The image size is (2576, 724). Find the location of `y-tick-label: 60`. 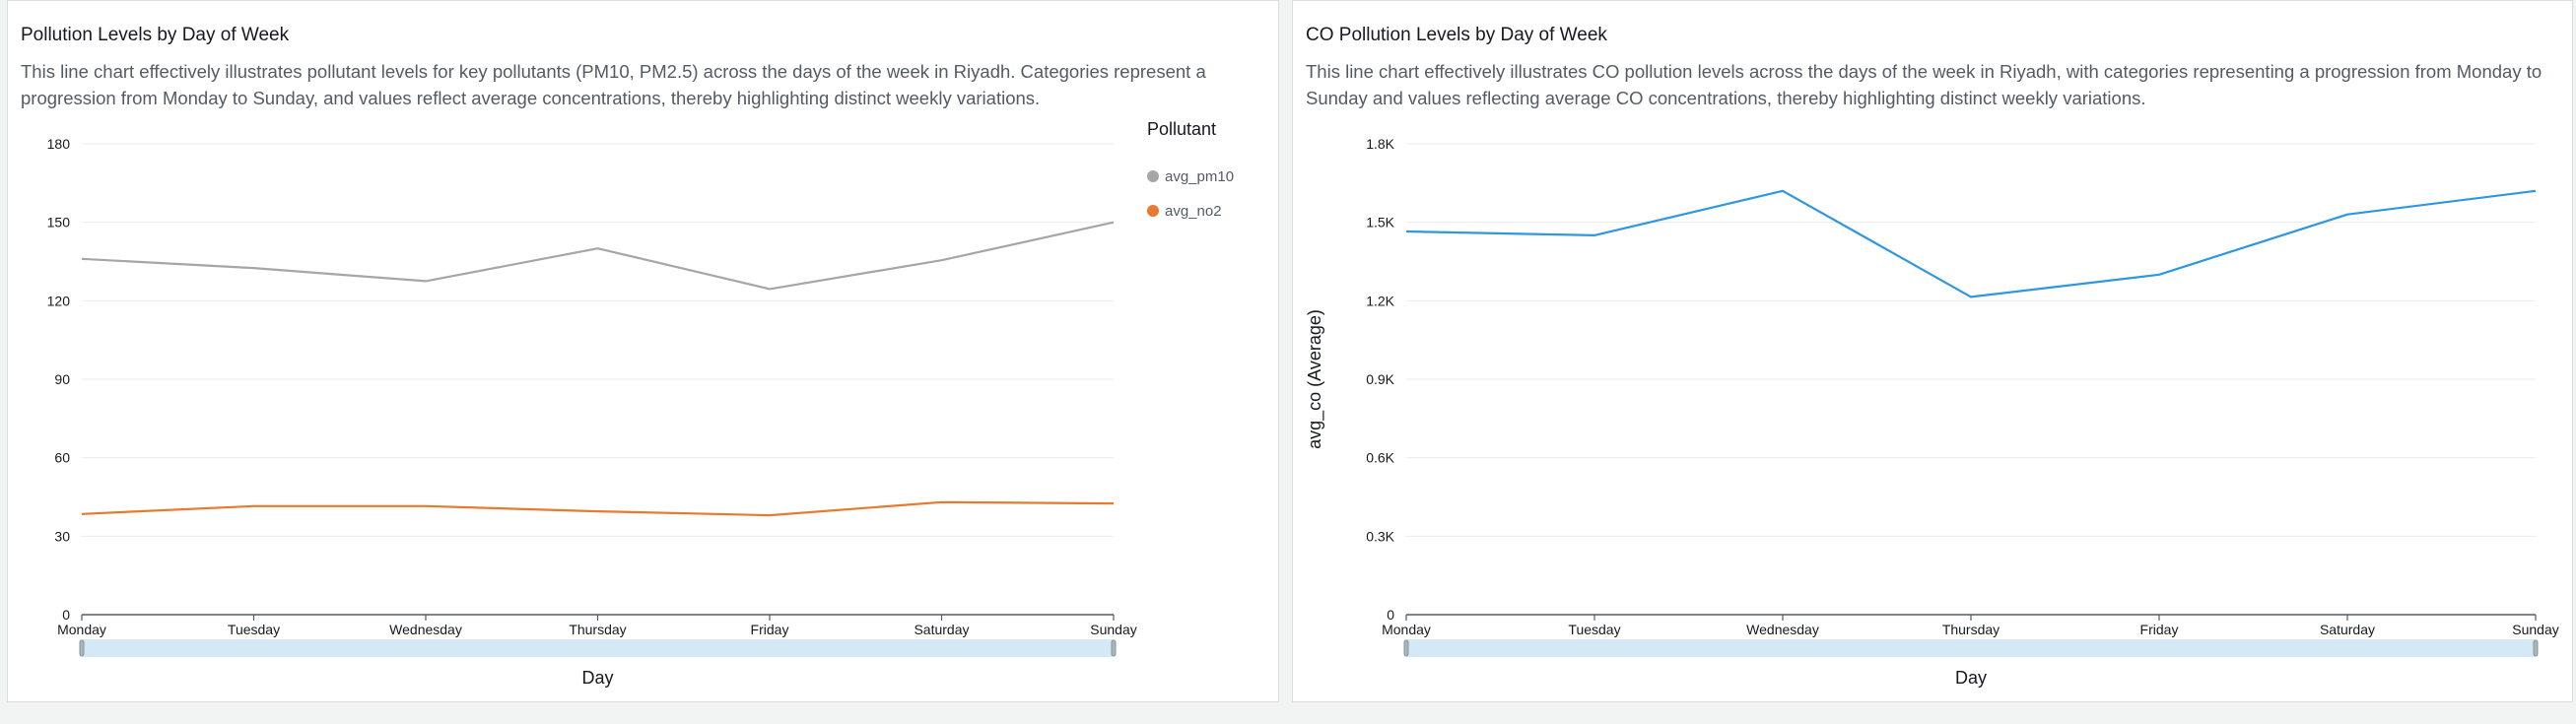

y-tick-label: 60 is located at coordinates (62, 458).